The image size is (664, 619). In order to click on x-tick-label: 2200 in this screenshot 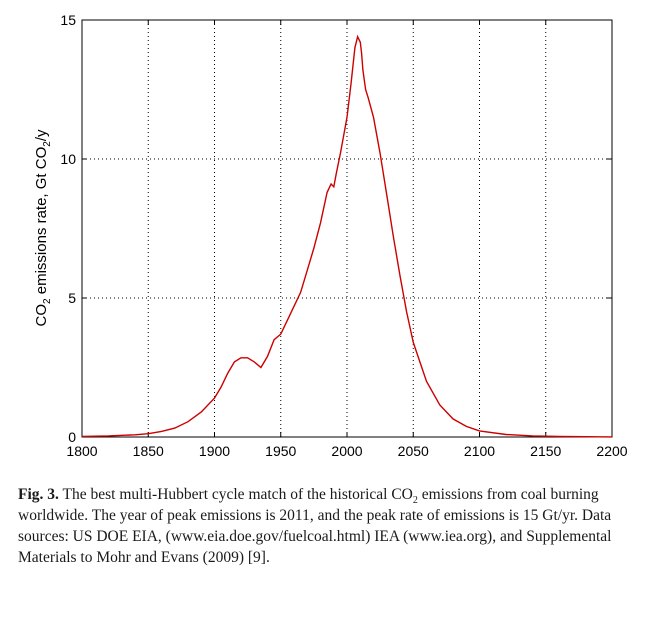, I will do `click(611, 451)`.